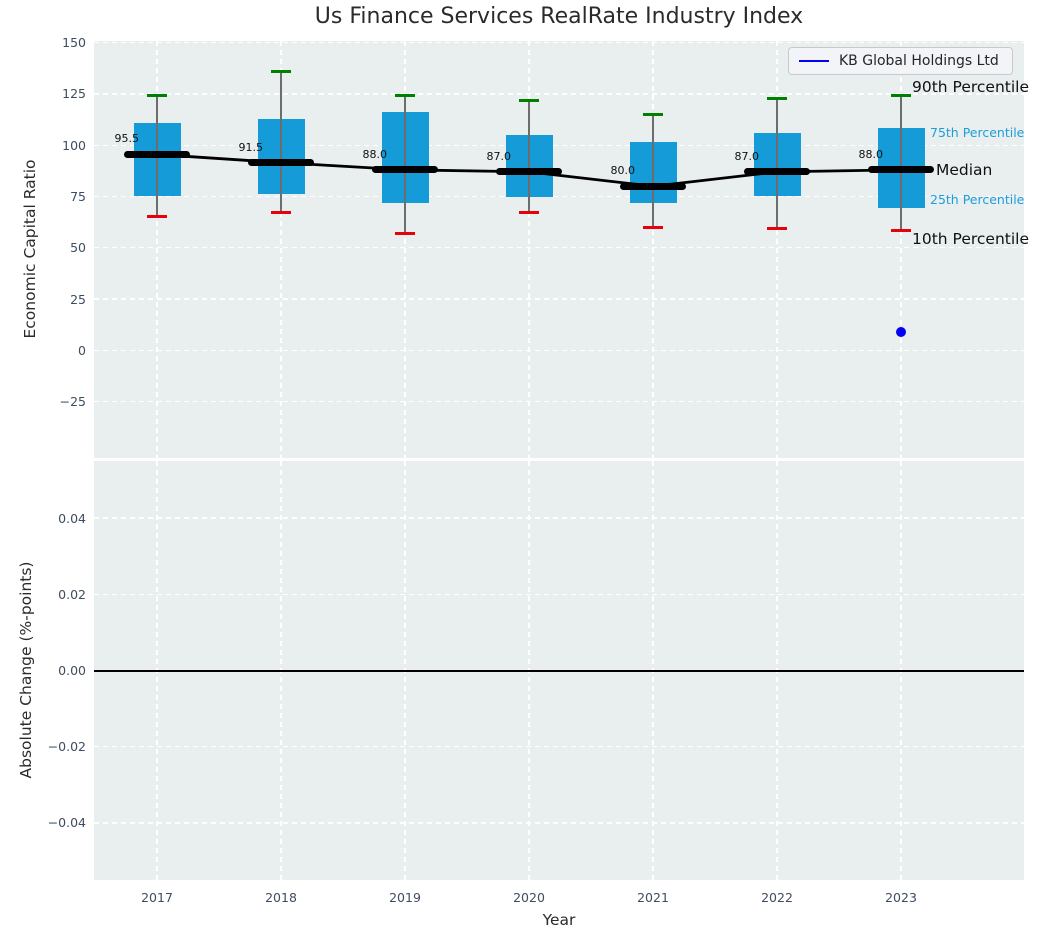 The height and width of the screenshot is (942, 1049). I want to click on whisker-2019, so click(405, 164).